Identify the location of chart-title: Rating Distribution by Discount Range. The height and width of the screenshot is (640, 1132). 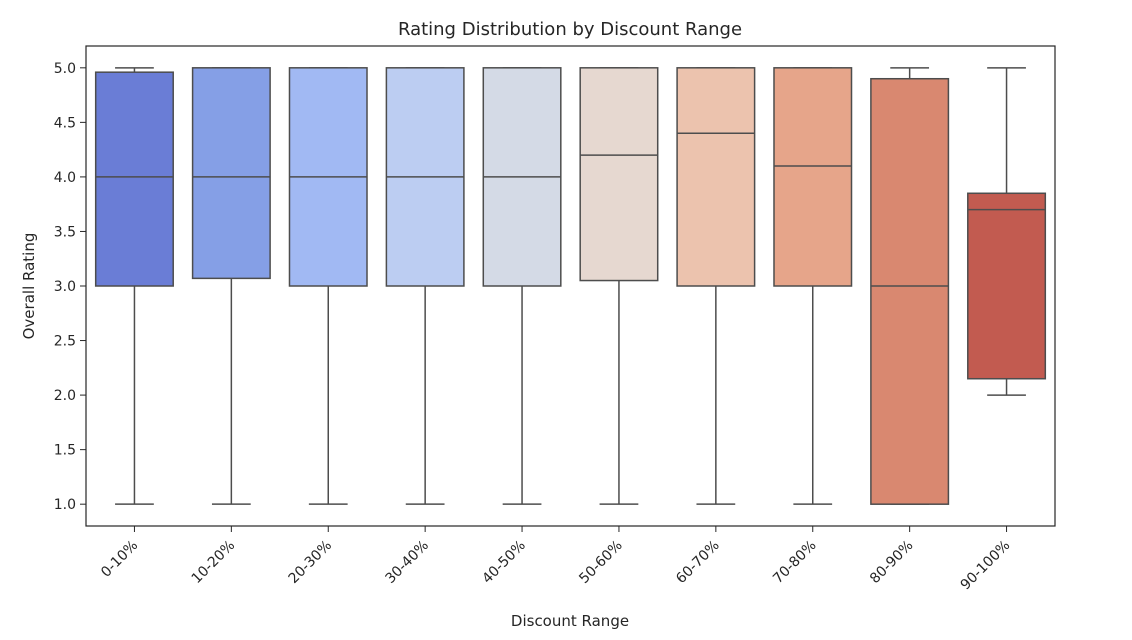
(570, 29).